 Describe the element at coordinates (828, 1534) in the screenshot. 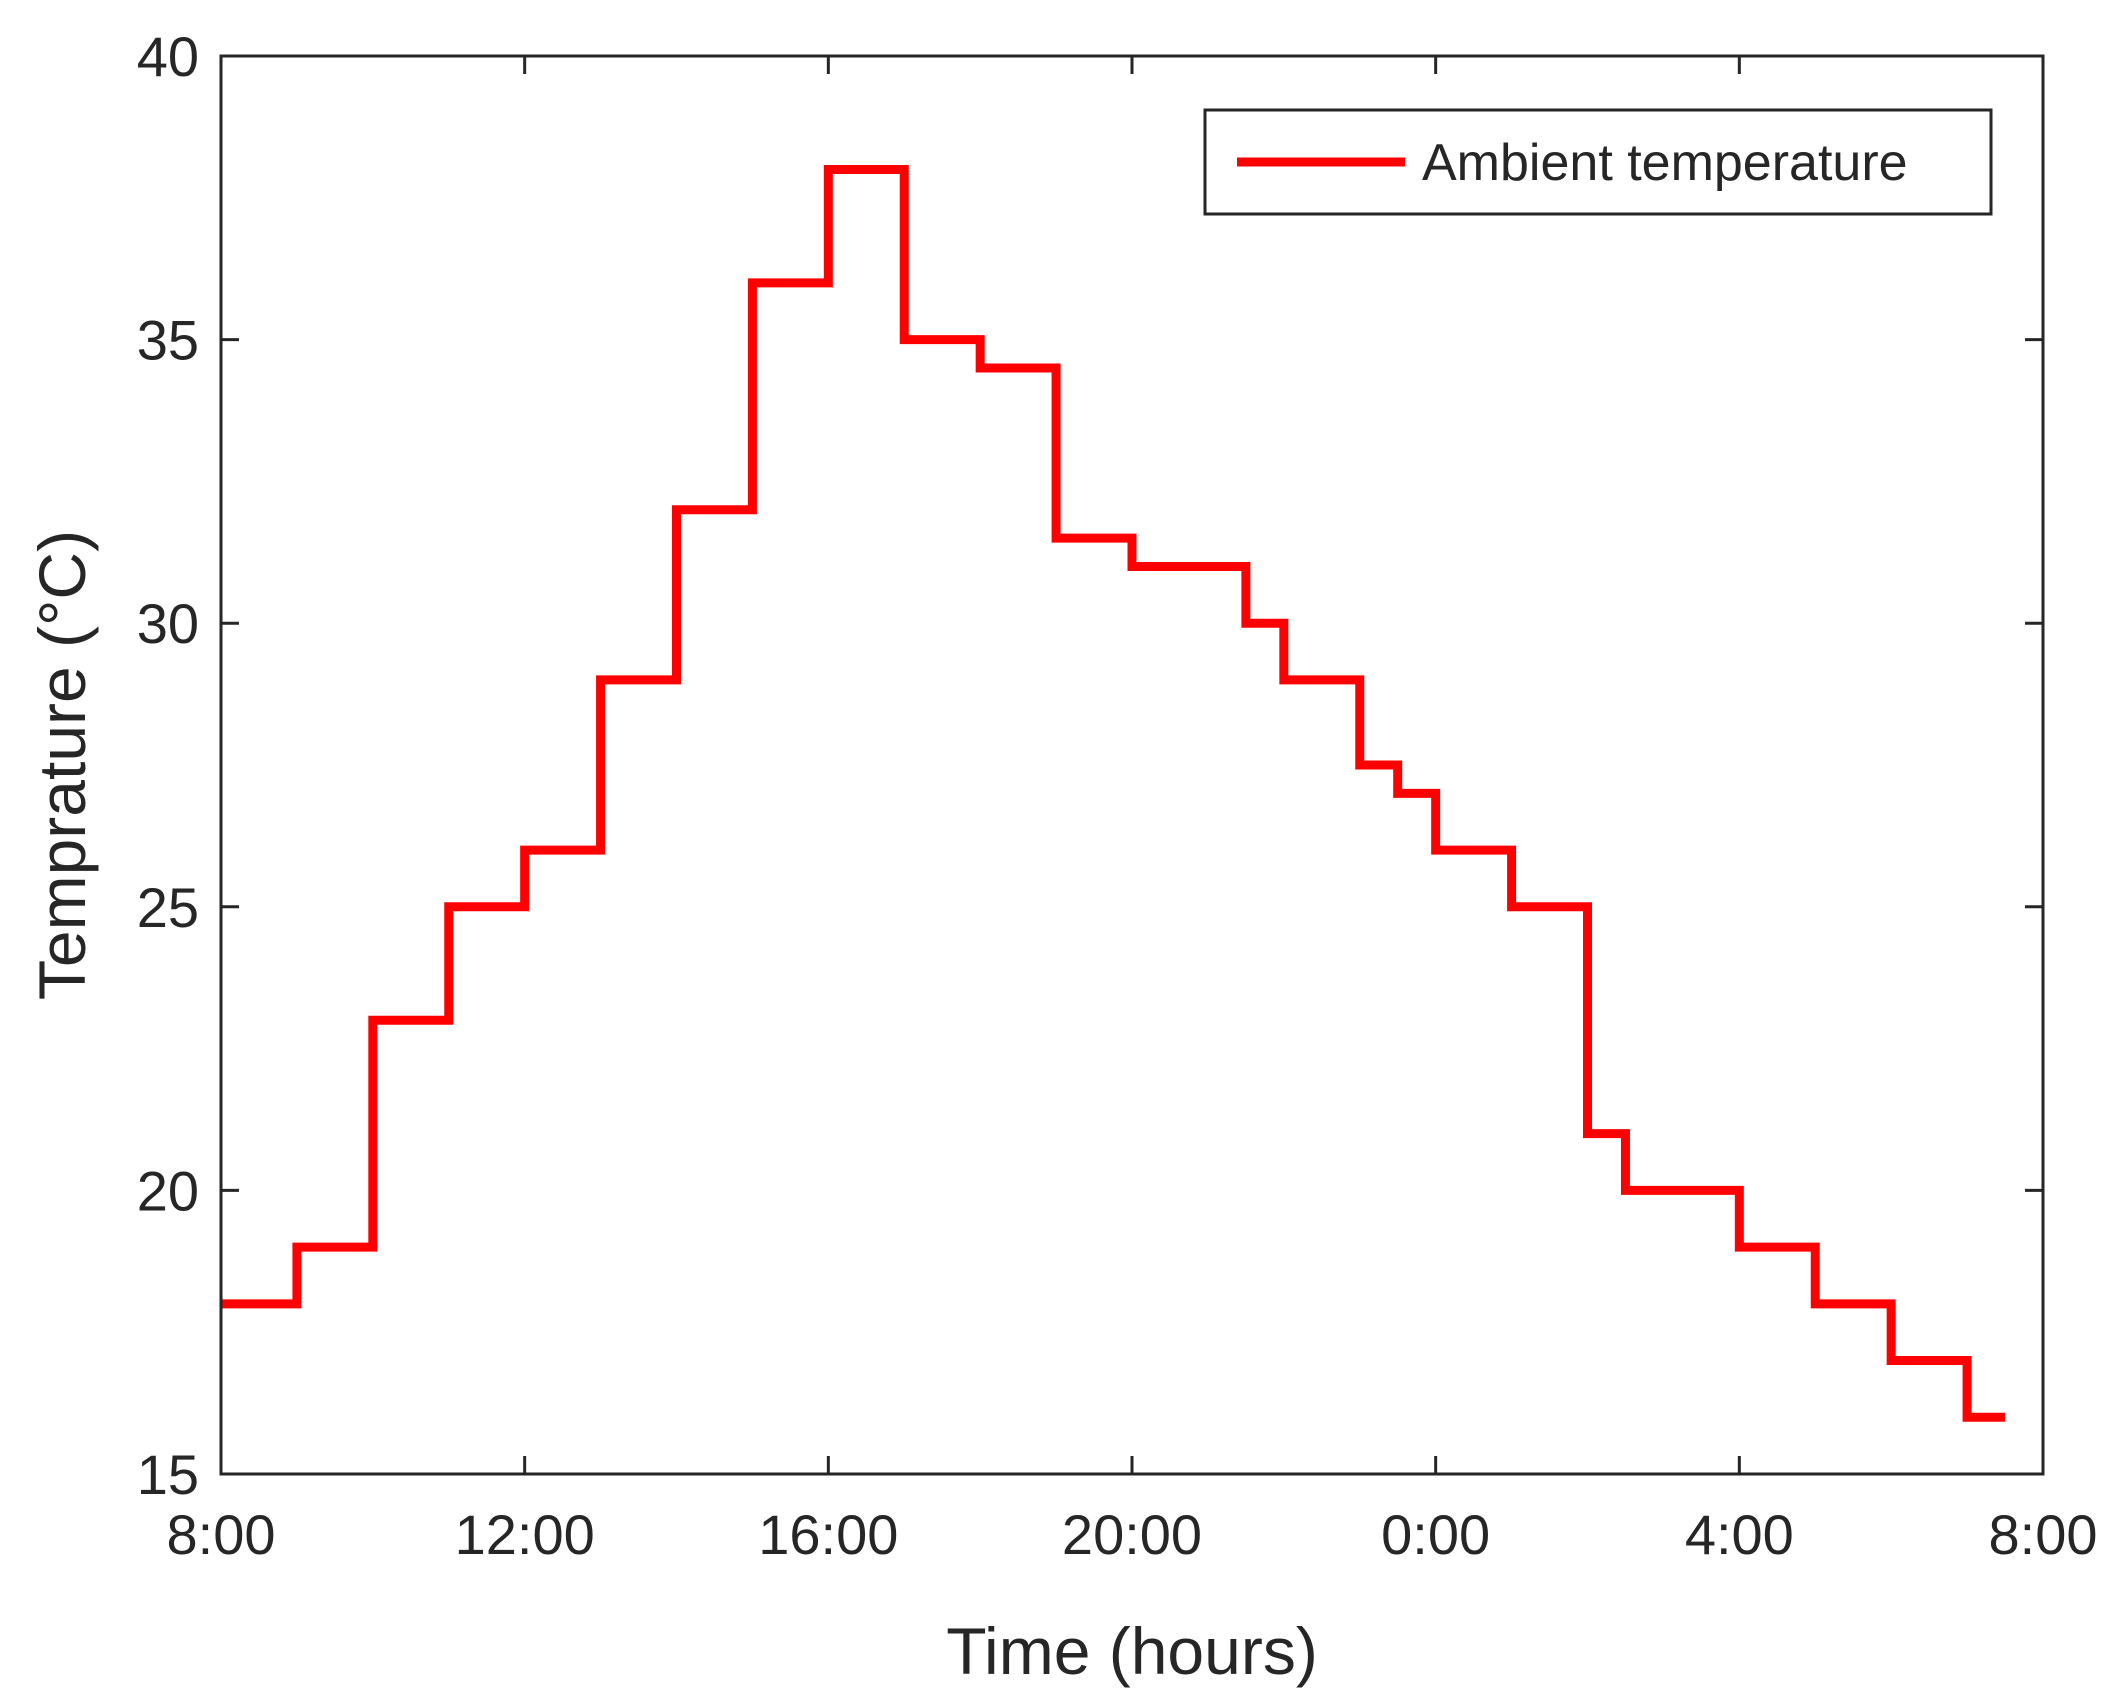

I see `x-tick-label: 16:00` at that location.